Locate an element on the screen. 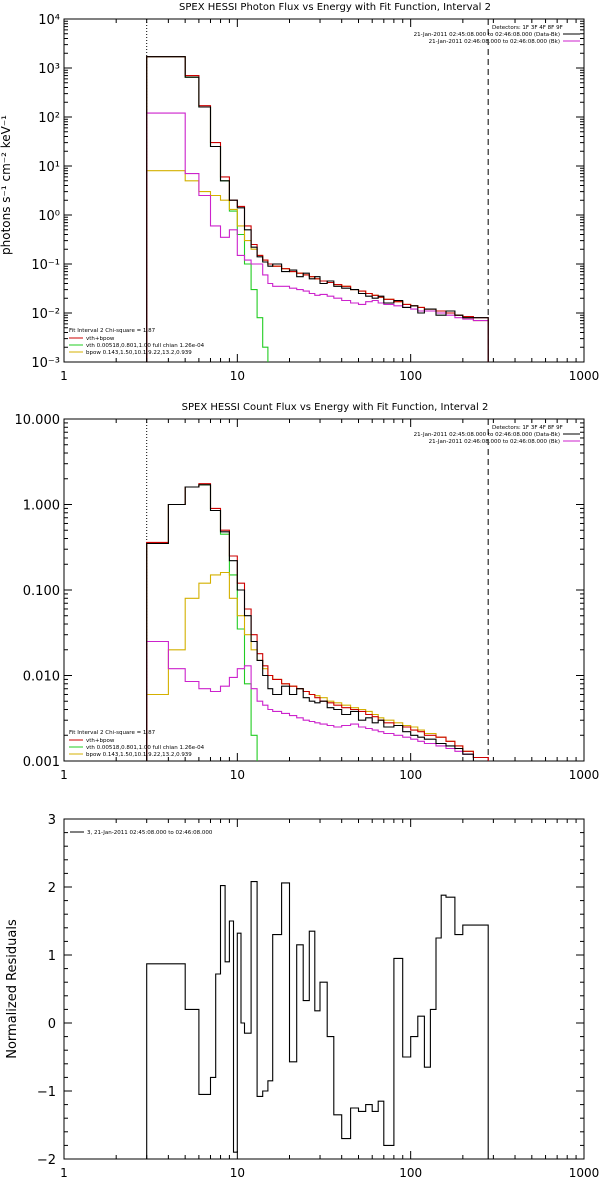 The image size is (600, 1200). y-tick-label: 0.001 is located at coordinates (41, 762).